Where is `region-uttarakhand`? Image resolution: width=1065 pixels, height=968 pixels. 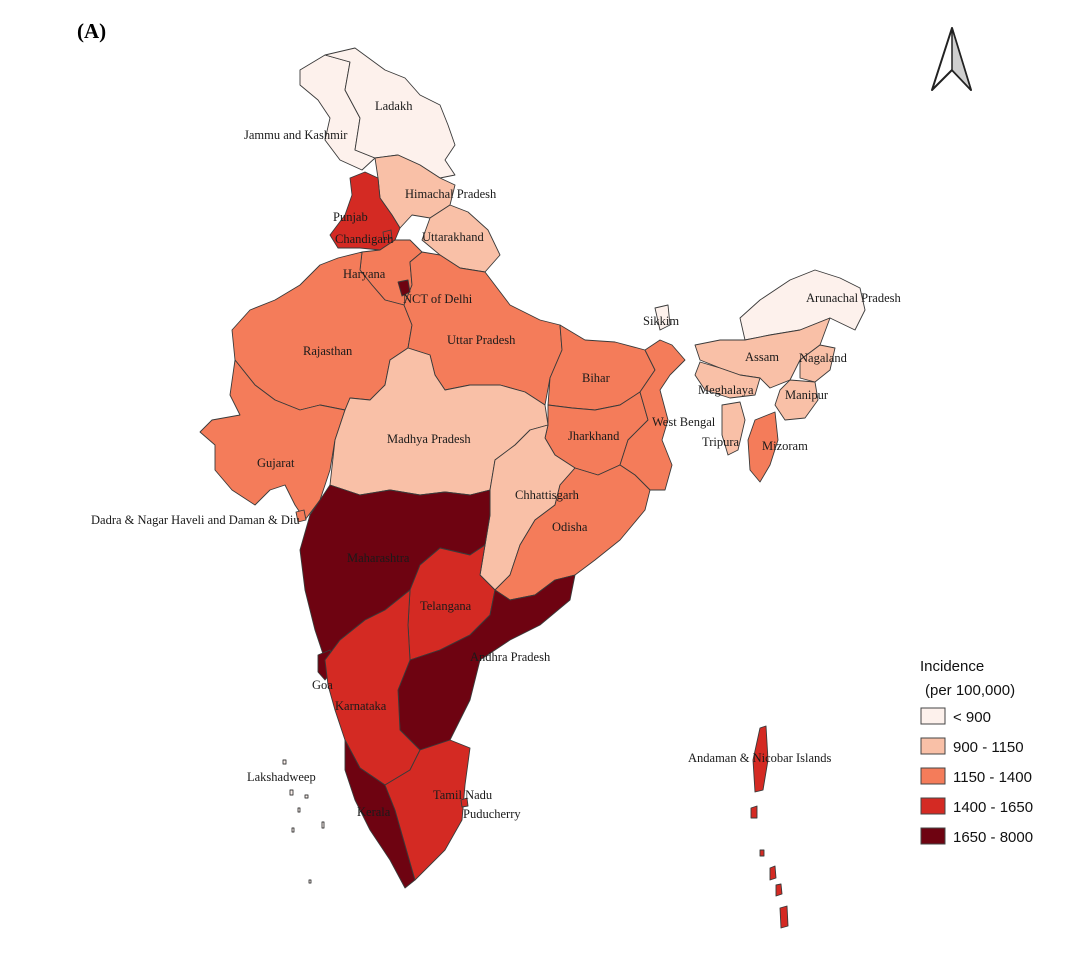
region-uttarakhand is located at coordinates (461, 238).